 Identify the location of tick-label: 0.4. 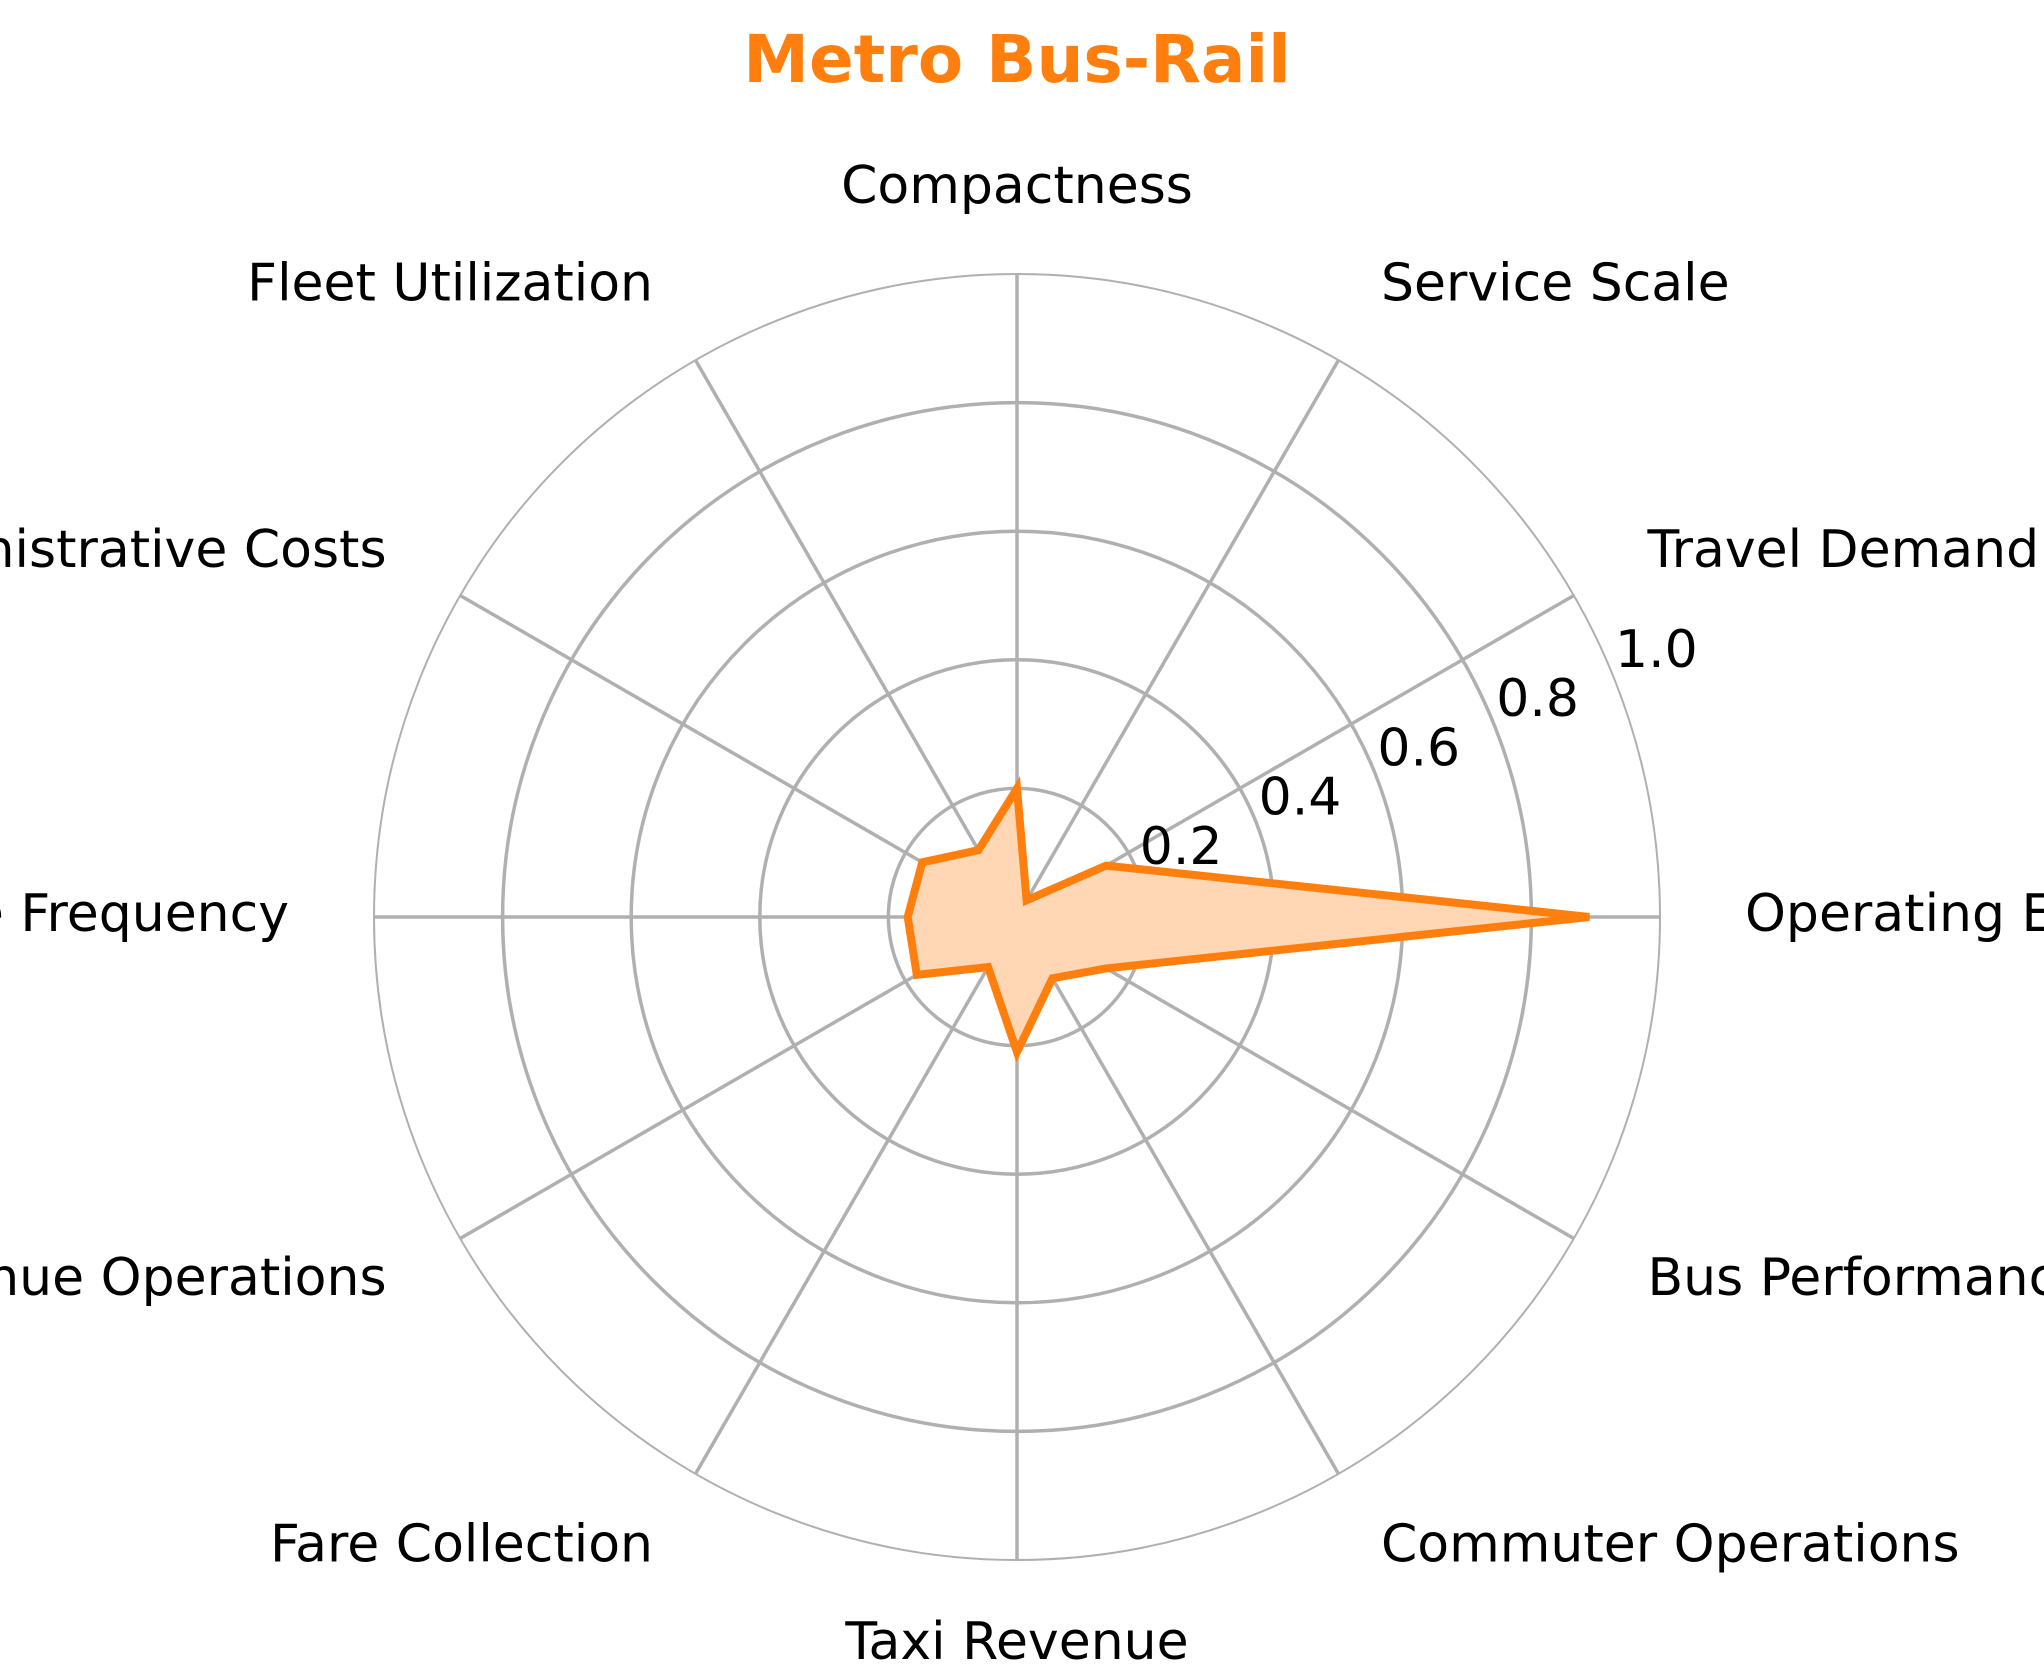
(1300, 798).